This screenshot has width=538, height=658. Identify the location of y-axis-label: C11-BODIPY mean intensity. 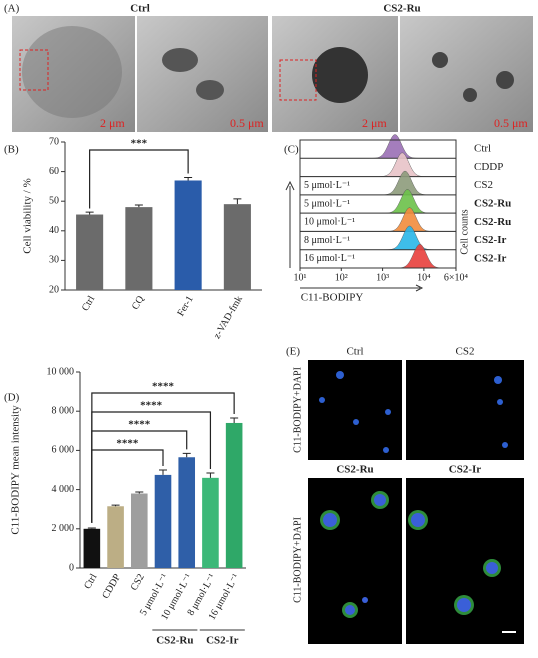
(16, 470).